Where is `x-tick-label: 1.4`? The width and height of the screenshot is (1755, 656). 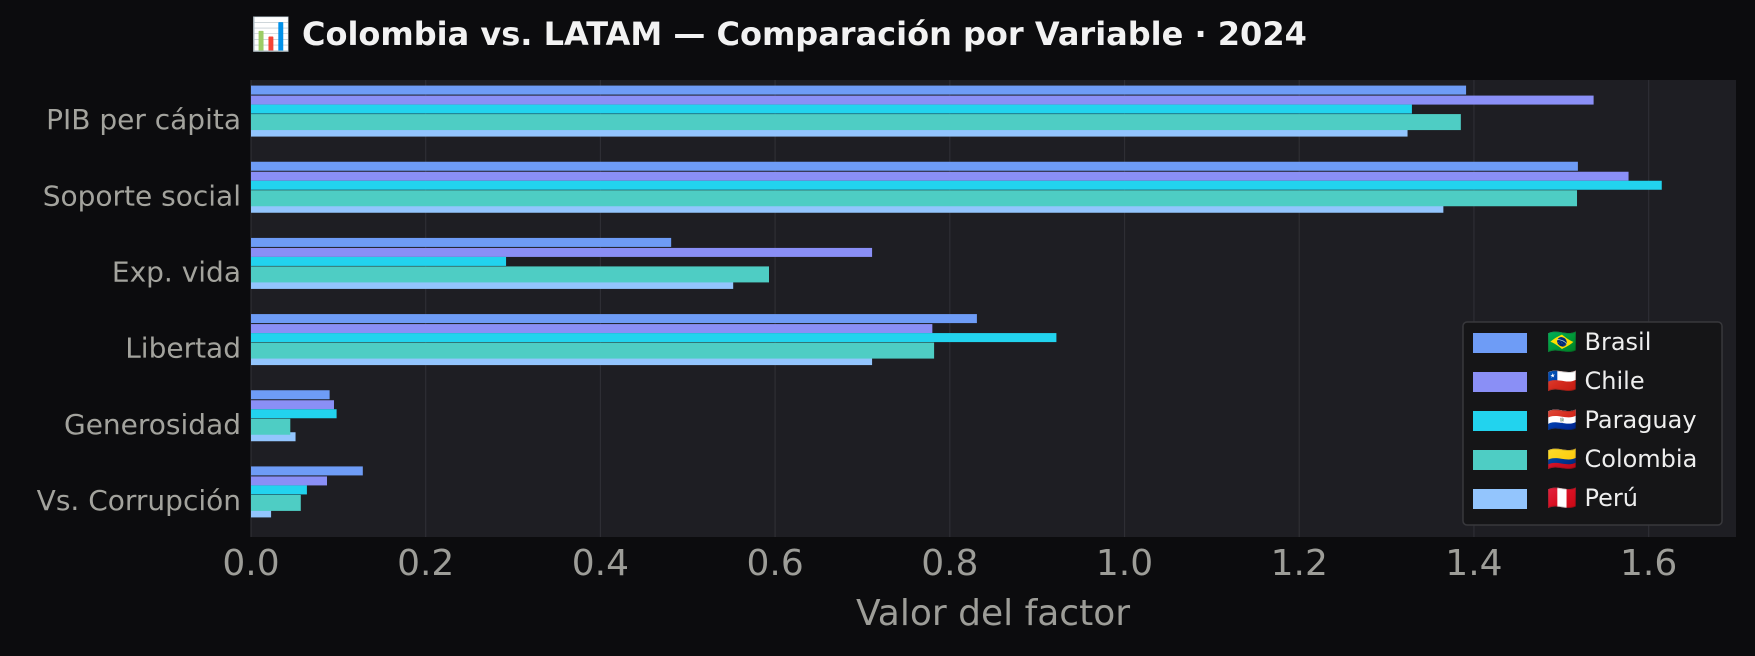
x-tick-label: 1.4 is located at coordinates (1473, 563).